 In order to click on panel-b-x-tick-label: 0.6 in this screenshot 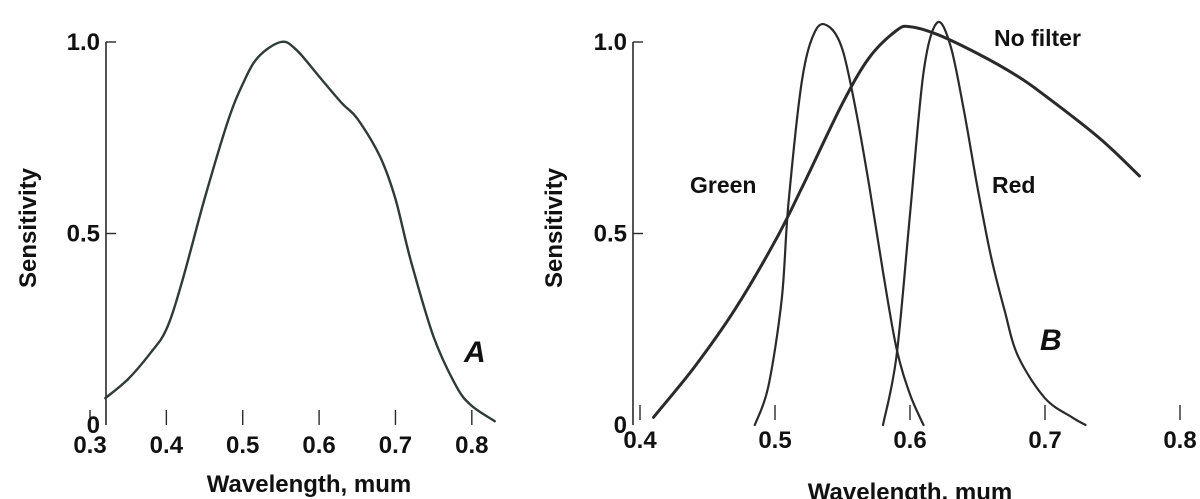, I will do `click(909, 440)`.